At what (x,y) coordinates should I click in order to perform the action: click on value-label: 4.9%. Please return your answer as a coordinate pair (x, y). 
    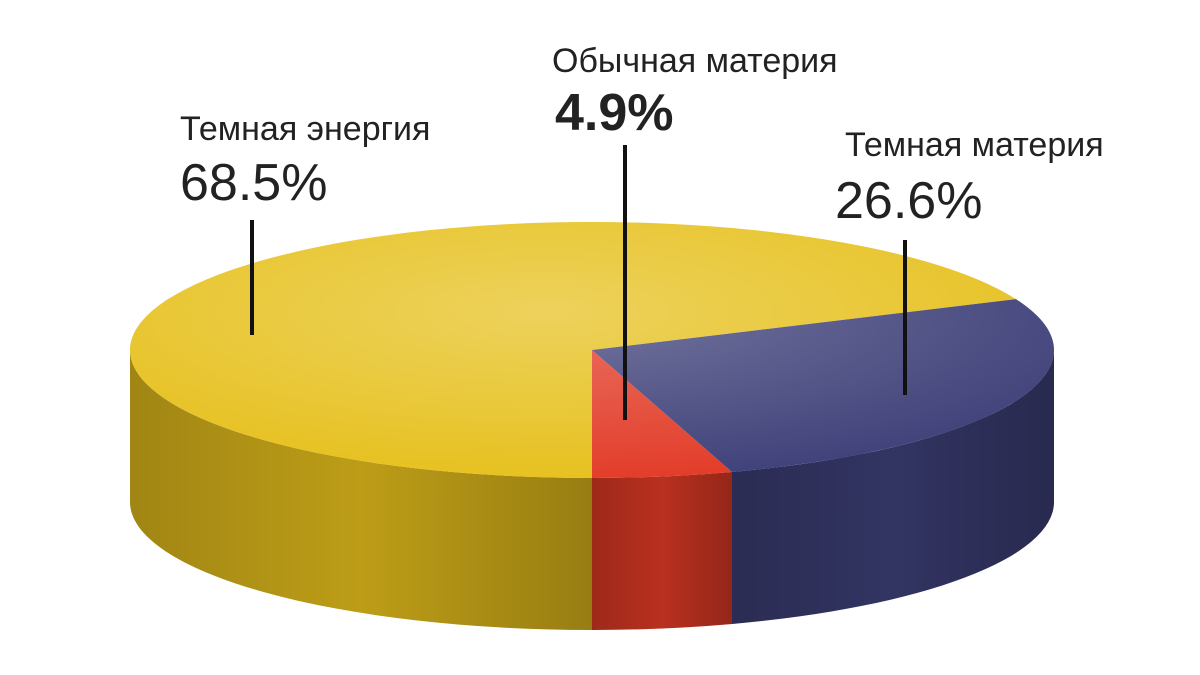
    Looking at the image, I should click on (614, 113).